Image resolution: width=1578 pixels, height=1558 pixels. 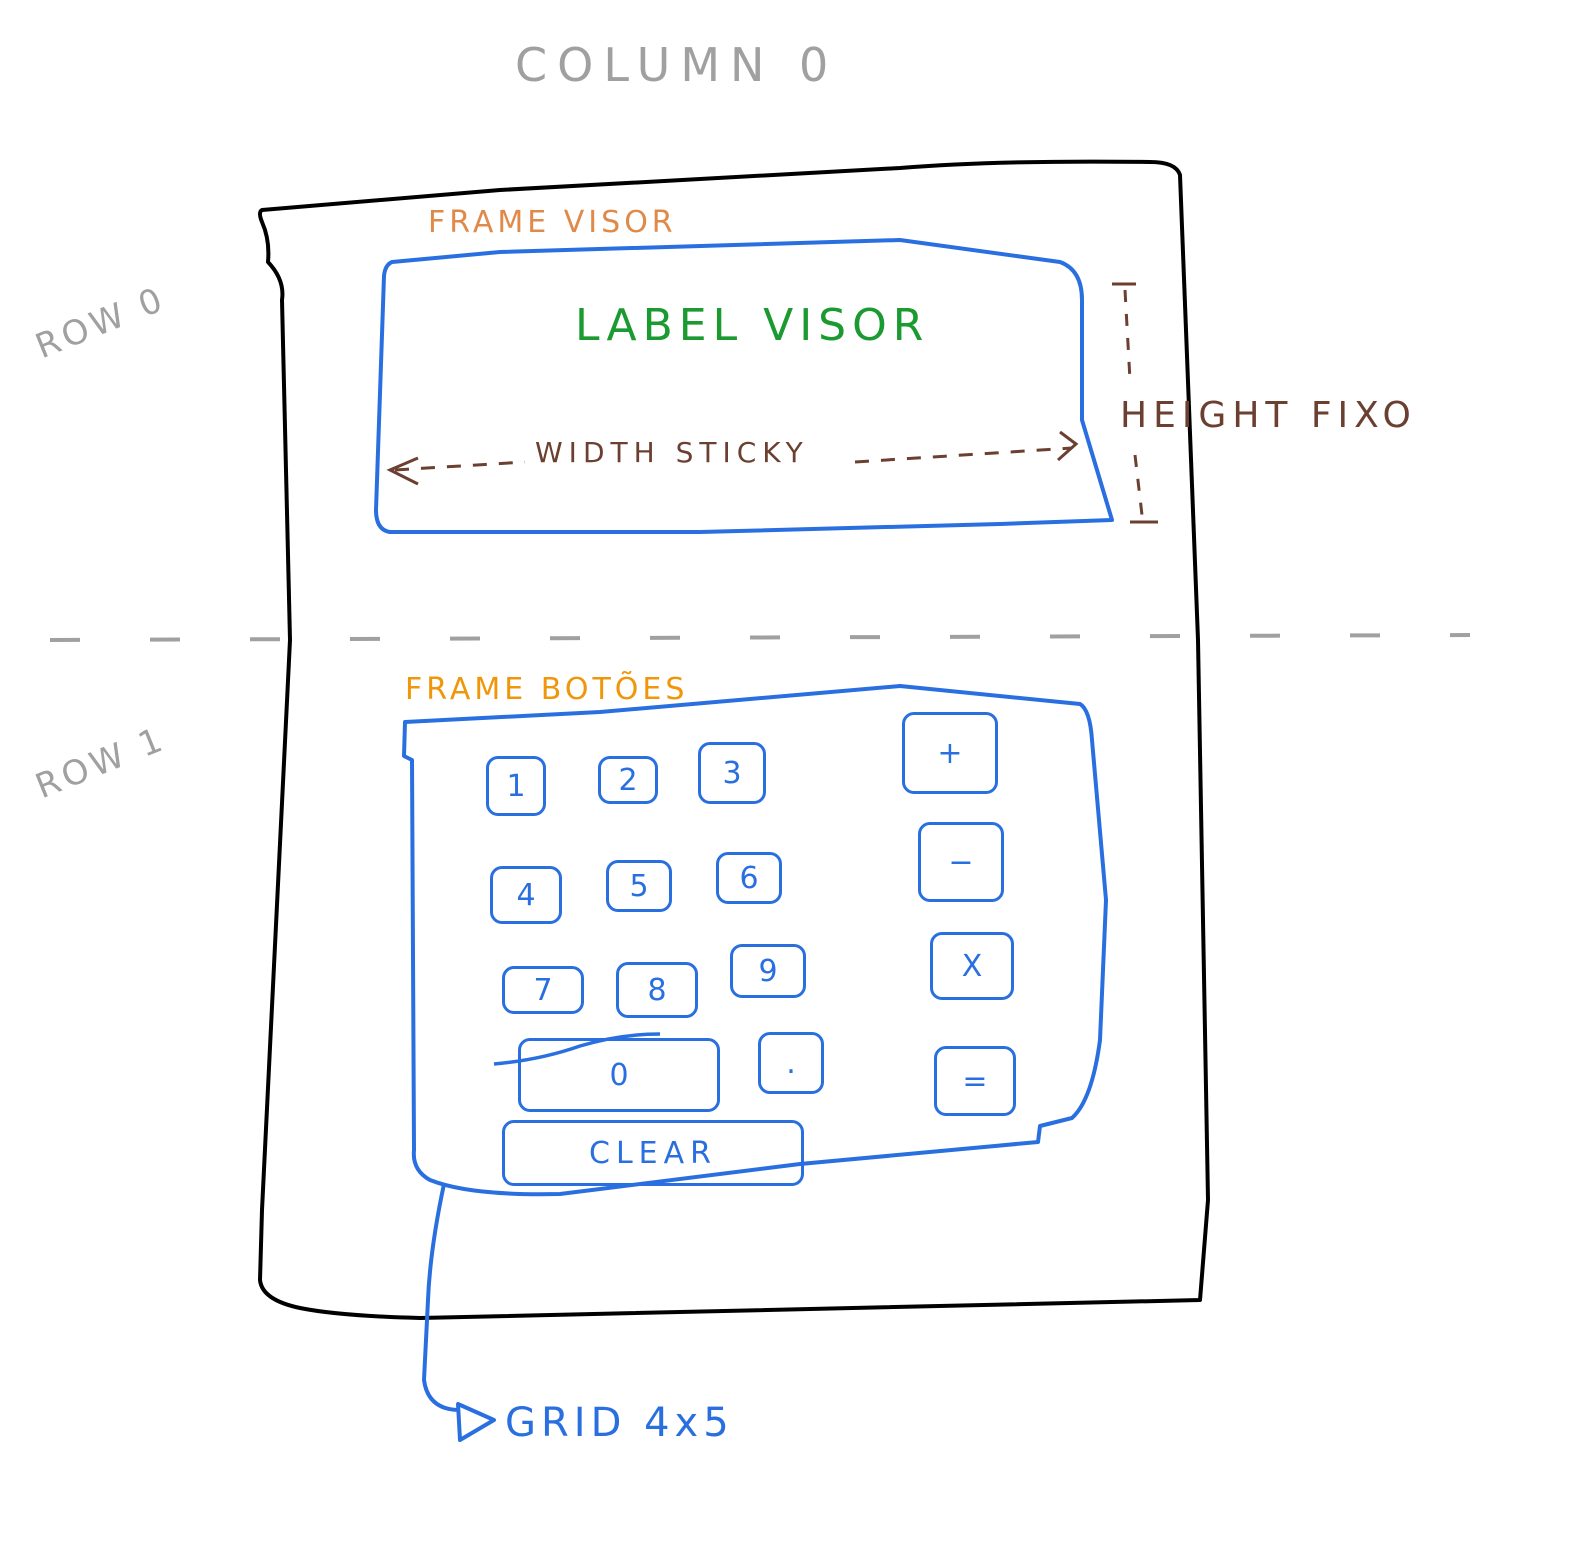 I want to click on key-0: 0, so click(x=619, y=1075).